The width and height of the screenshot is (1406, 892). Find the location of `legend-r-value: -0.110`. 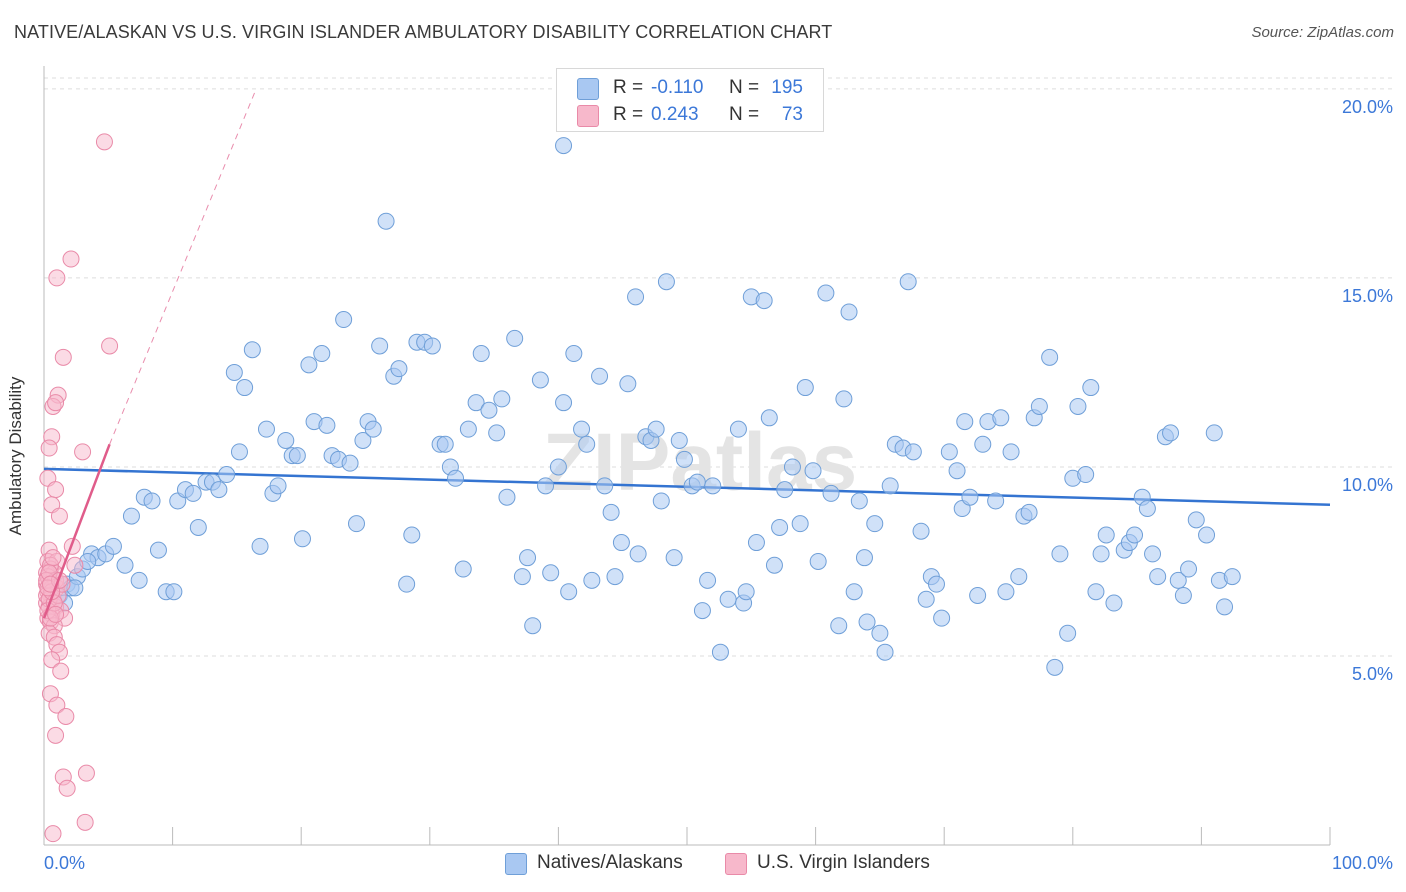

legend-r-value: -0.110 is located at coordinates (677, 87).